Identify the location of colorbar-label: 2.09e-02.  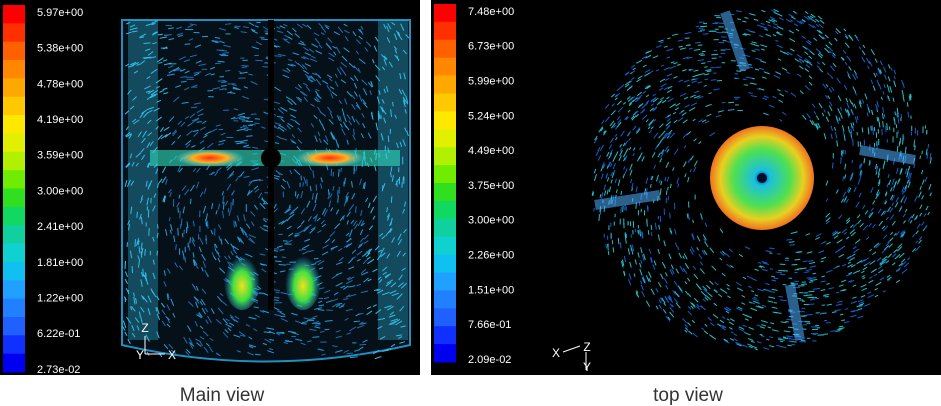
(489, 360).